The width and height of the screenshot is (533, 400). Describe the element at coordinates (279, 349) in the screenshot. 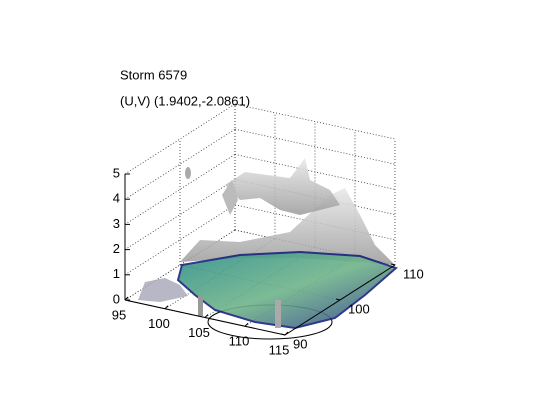

I see `x-tick-label: 115` at that location.